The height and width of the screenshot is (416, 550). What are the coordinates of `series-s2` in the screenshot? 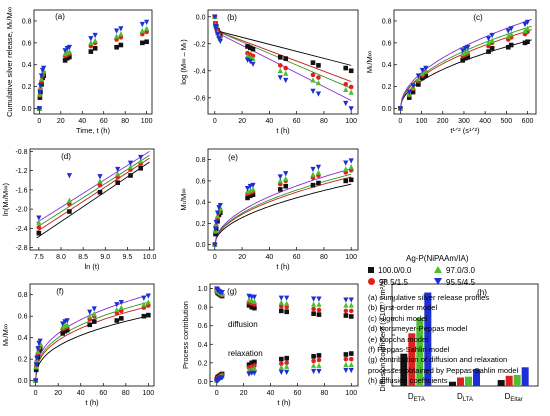 It's located at (284, 369).